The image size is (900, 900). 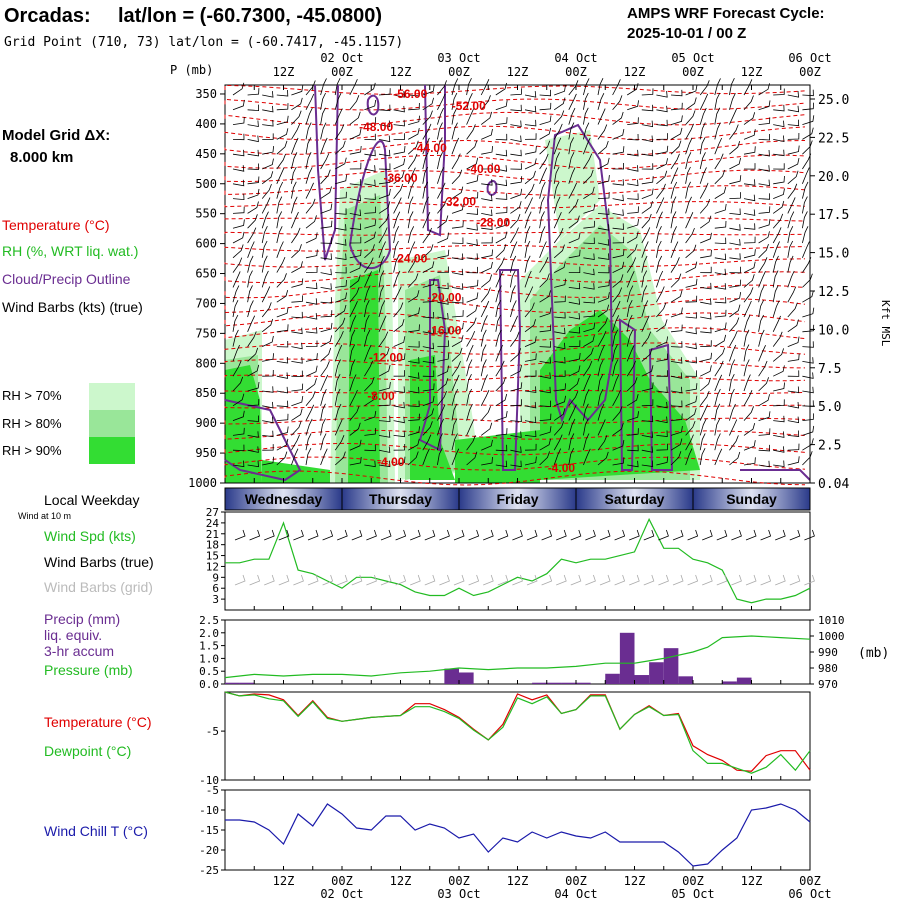 I want to click on y-tick-label: -20, so click(x=209, y=850).